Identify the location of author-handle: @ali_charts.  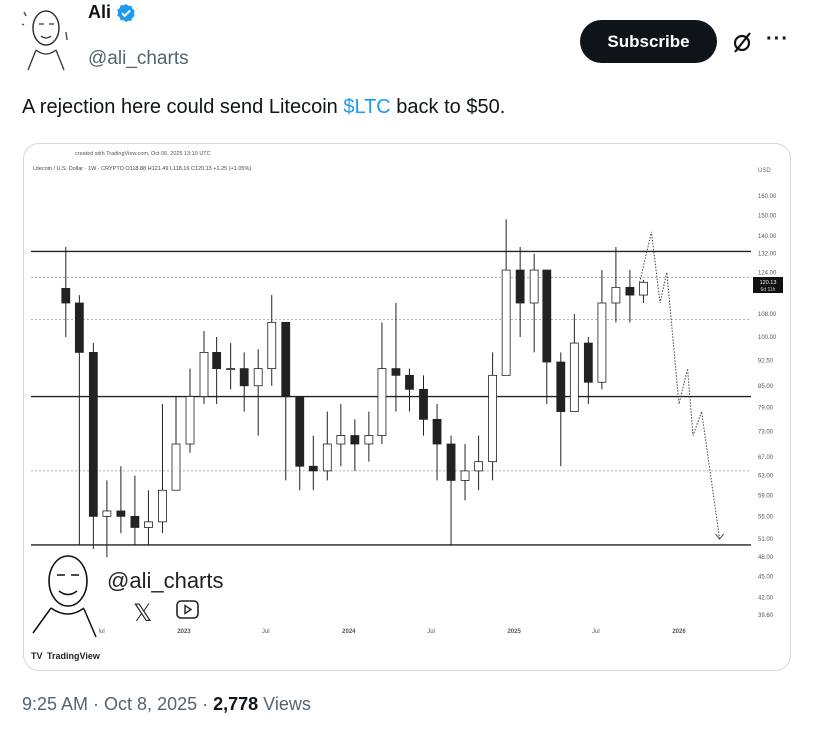
(138, 58).